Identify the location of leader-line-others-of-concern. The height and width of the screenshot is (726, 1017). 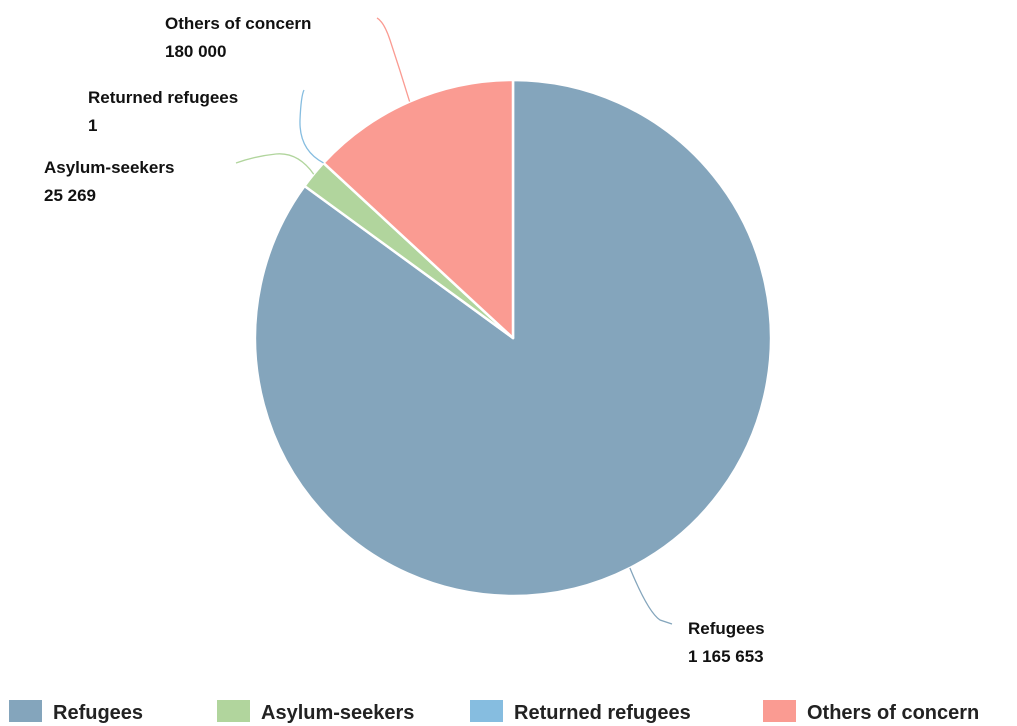
(393, 59).